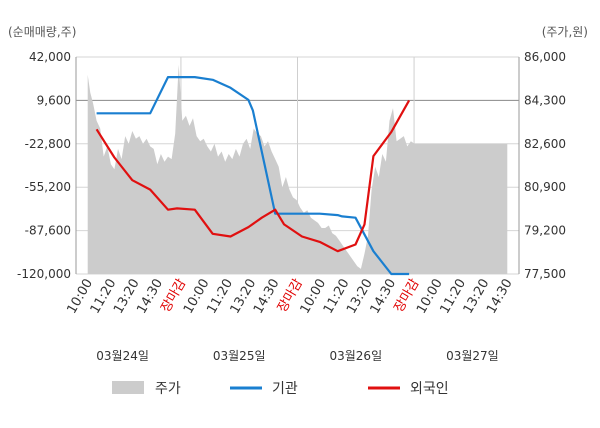 Image resolution: width=600 pixels, height=428 pixels. What do you see at coordinates (239, 356) in the screenshot?
I see `date-label: 03월25일` at bounding box center [239, 356].